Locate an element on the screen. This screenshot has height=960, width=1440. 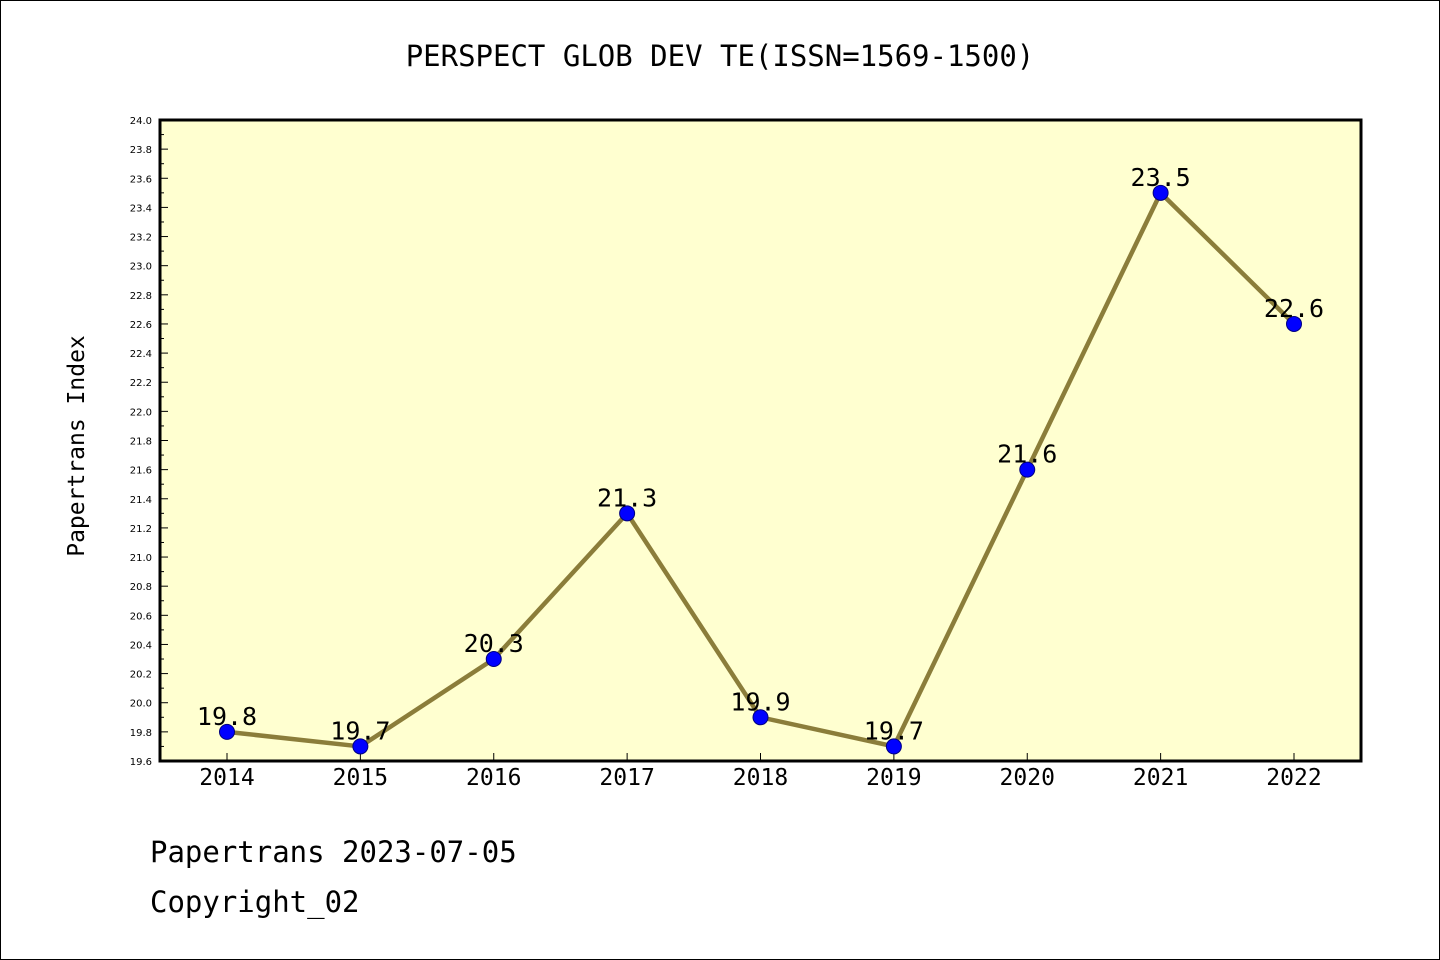
y-tick-label: 23.6 is located at coordinates (141, 179).